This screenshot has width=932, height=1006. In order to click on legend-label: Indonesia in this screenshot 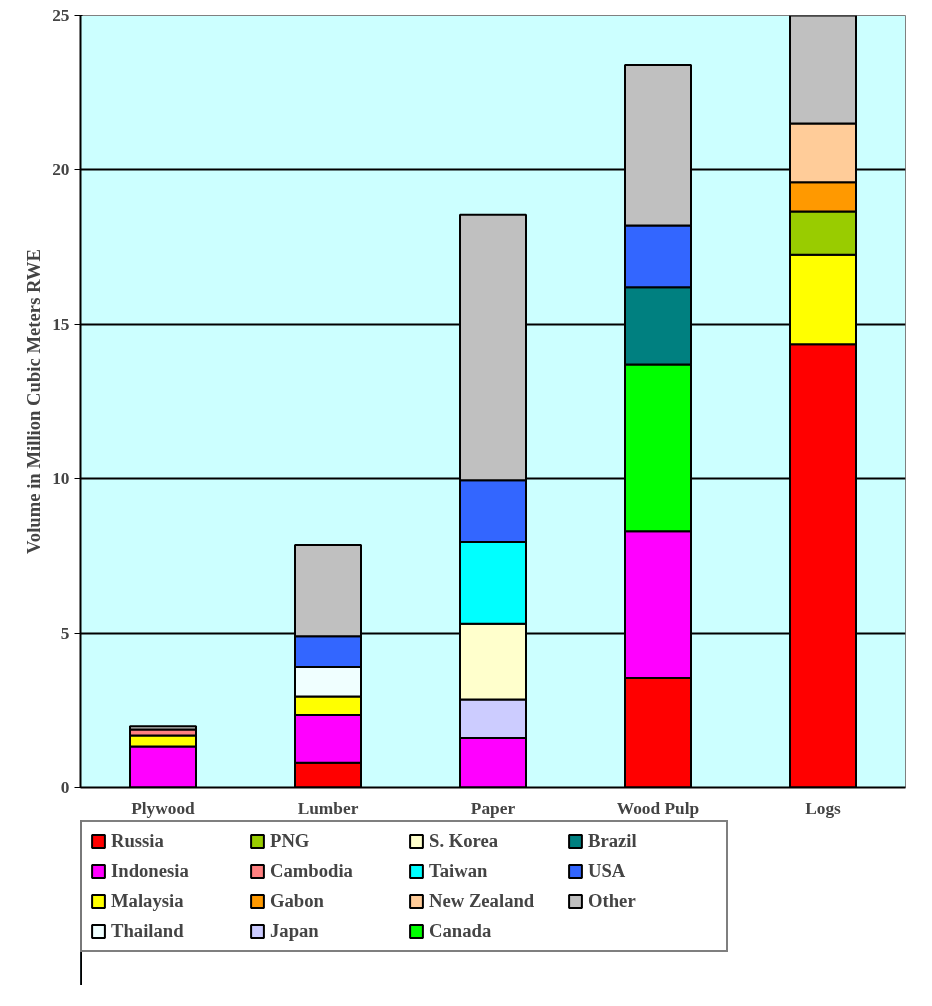, I will do `click(150, 871)`.